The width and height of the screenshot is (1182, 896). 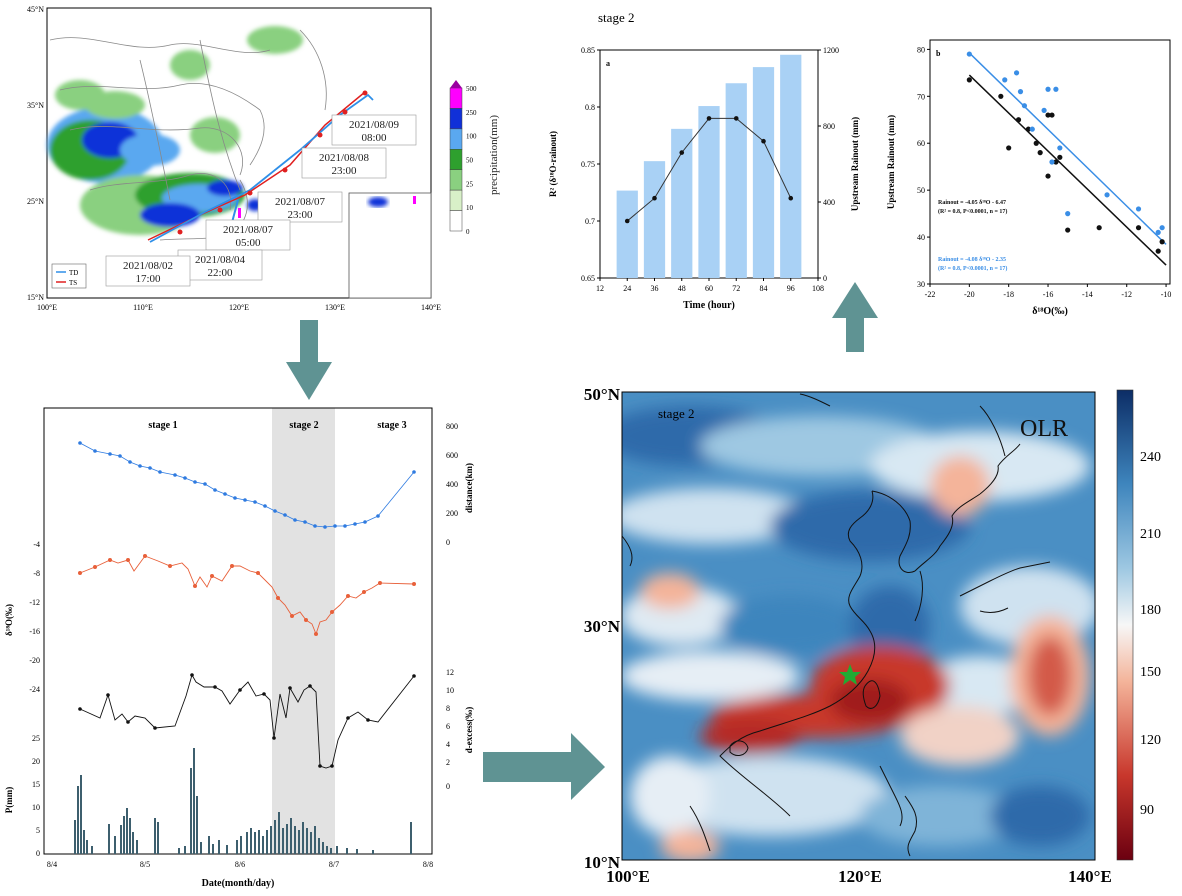 What do you see at coordinates (825, 278) in the screenshot?
I see `y-right-tick-label: 0` at bounding box center [825, 278].